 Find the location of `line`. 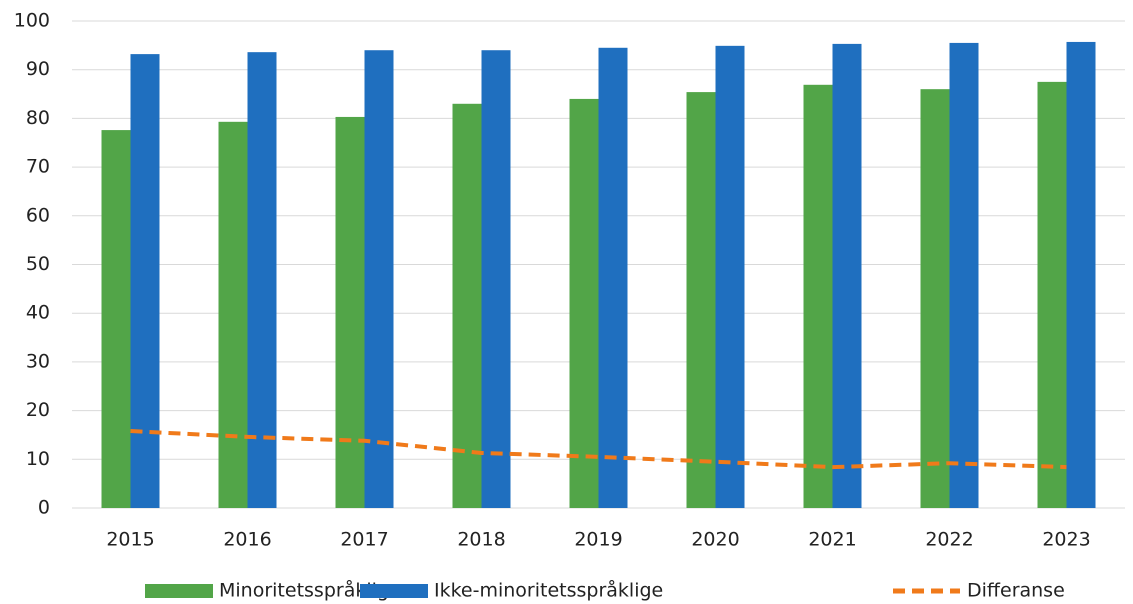

line is located at coordinates (598, 449).